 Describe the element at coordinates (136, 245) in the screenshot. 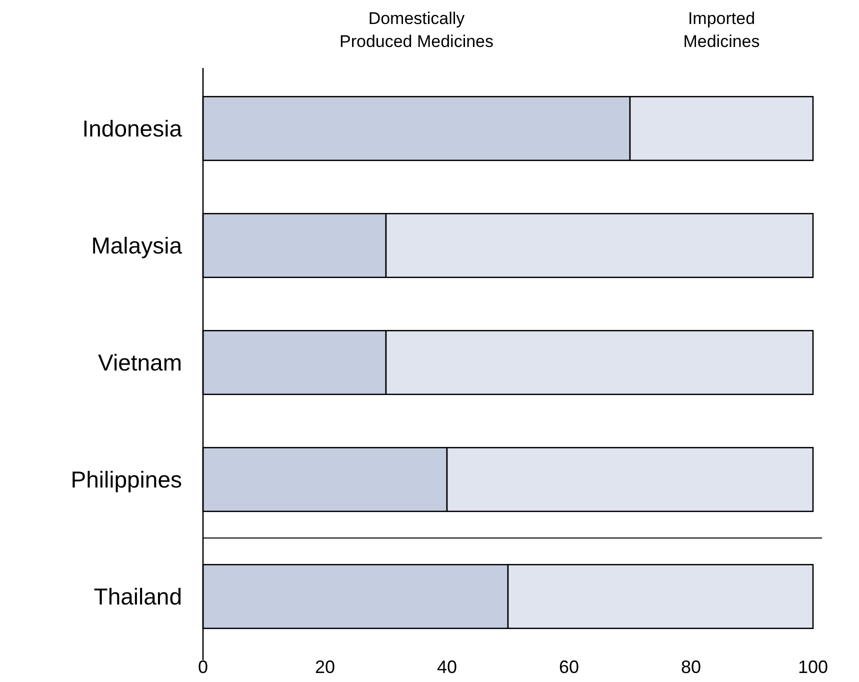

I see `y-tick-label: Malaysia` at that location.